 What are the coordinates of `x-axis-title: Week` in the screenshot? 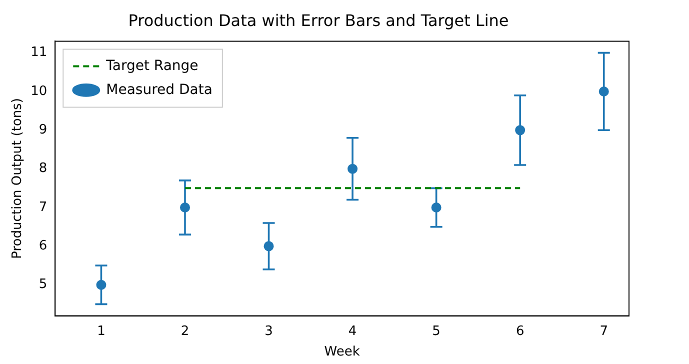 It's located at (342, 352).